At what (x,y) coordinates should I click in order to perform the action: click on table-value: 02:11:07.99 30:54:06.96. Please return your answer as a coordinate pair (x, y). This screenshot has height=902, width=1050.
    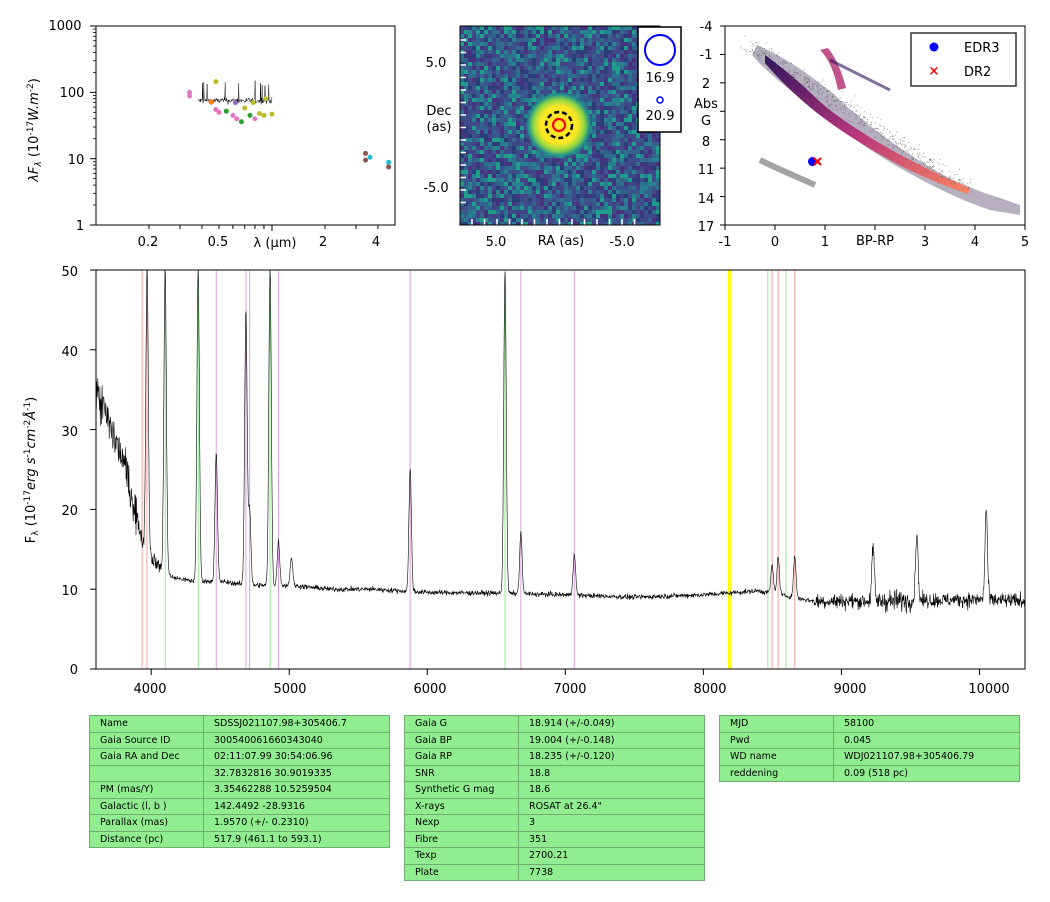
    Looking at the image, I should click on (296, 757).